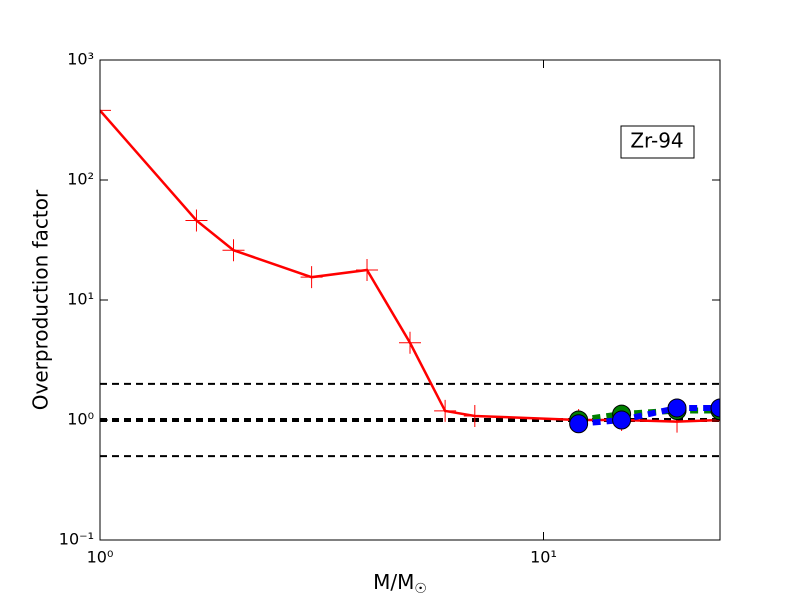  Describe the element at coordinates (80, 59) in the screenshot. I see `y-tick-label: 10³` at that location.